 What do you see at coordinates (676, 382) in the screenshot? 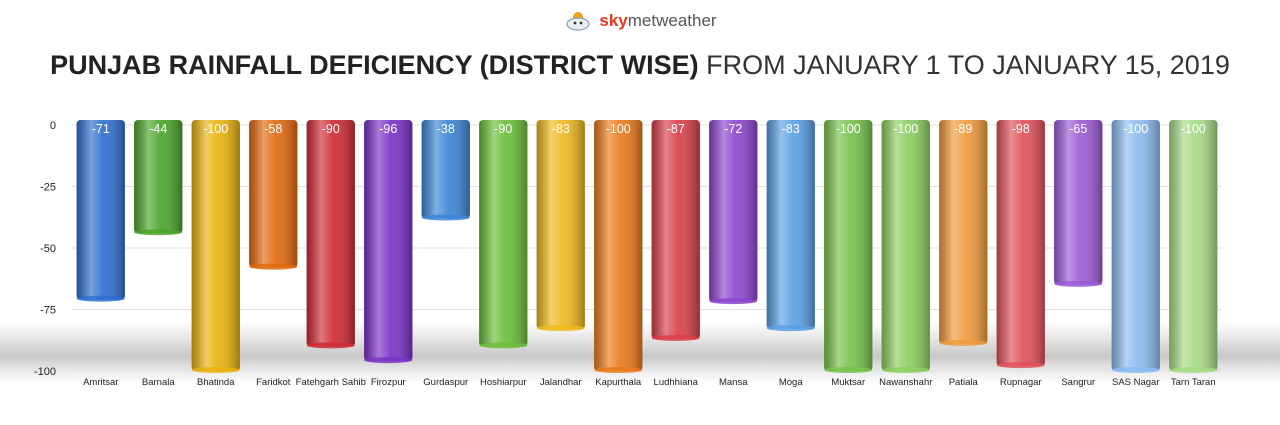
I see `x-tick-label: Ludhhiana` at bounding box center [676, 382].